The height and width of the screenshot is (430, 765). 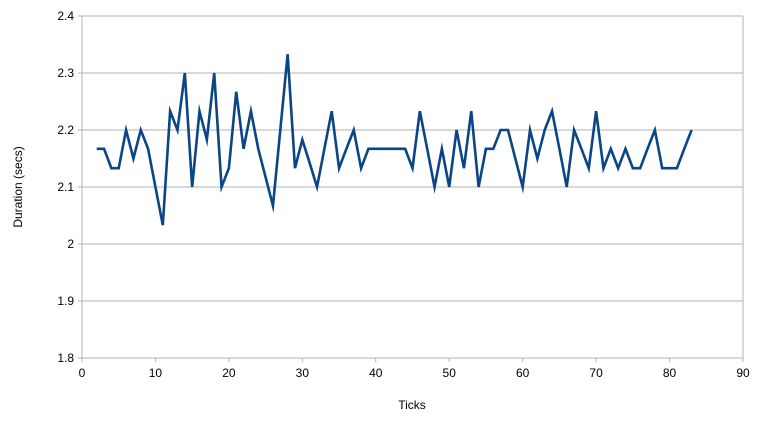 What do you see at coordinates (412, 405) in the screenshot?
I see `x-axis-title: Ticks` at bounding box center [412, 405].